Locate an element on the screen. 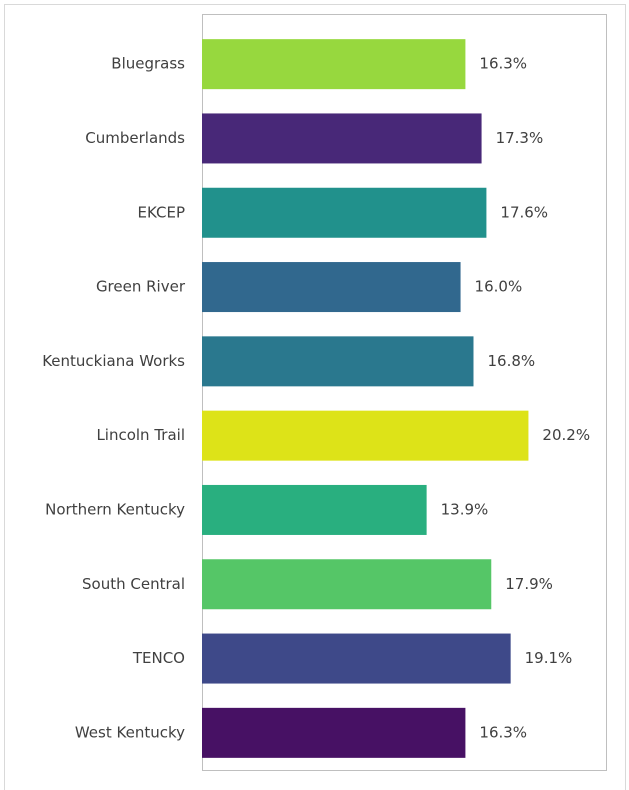 The width and height of the screenshot is (629, 790). y-tick-label: TENCO is located at coordinates (158, 658).